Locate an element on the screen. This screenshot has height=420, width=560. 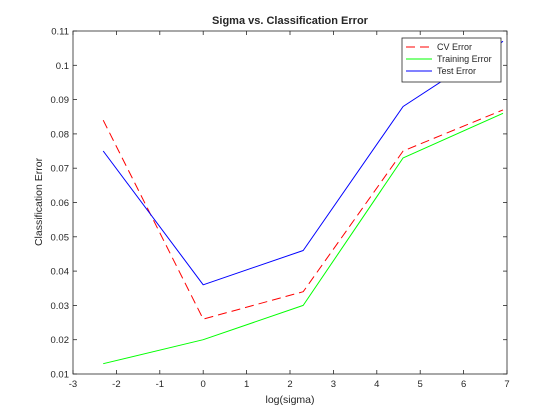
x-tick-label: 3 is located at coordinates (333, 384).